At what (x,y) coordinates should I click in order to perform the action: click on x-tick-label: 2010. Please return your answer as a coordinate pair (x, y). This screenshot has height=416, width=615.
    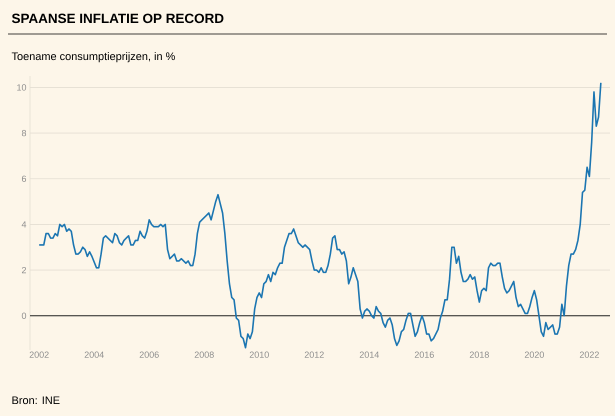
    Looking at the image, I should click on (259, 355).